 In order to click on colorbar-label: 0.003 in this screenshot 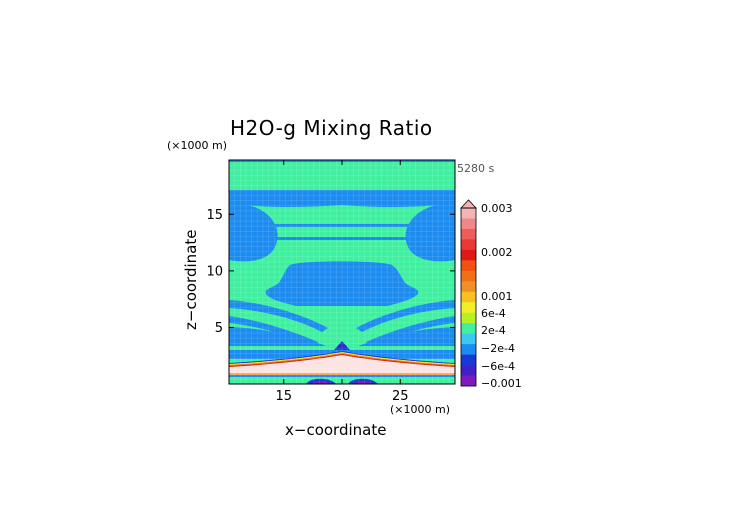, I will do `click(497, 208)`.